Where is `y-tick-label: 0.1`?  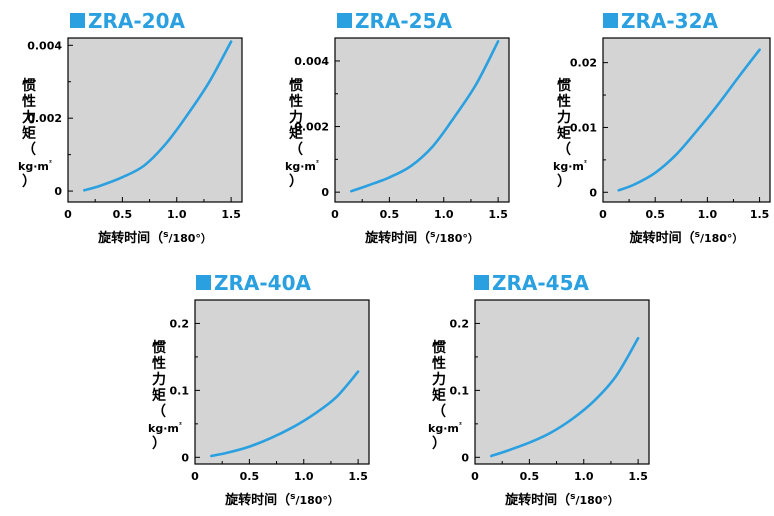
y-tick-label: 0.1 is located at coordinates (460, 390).